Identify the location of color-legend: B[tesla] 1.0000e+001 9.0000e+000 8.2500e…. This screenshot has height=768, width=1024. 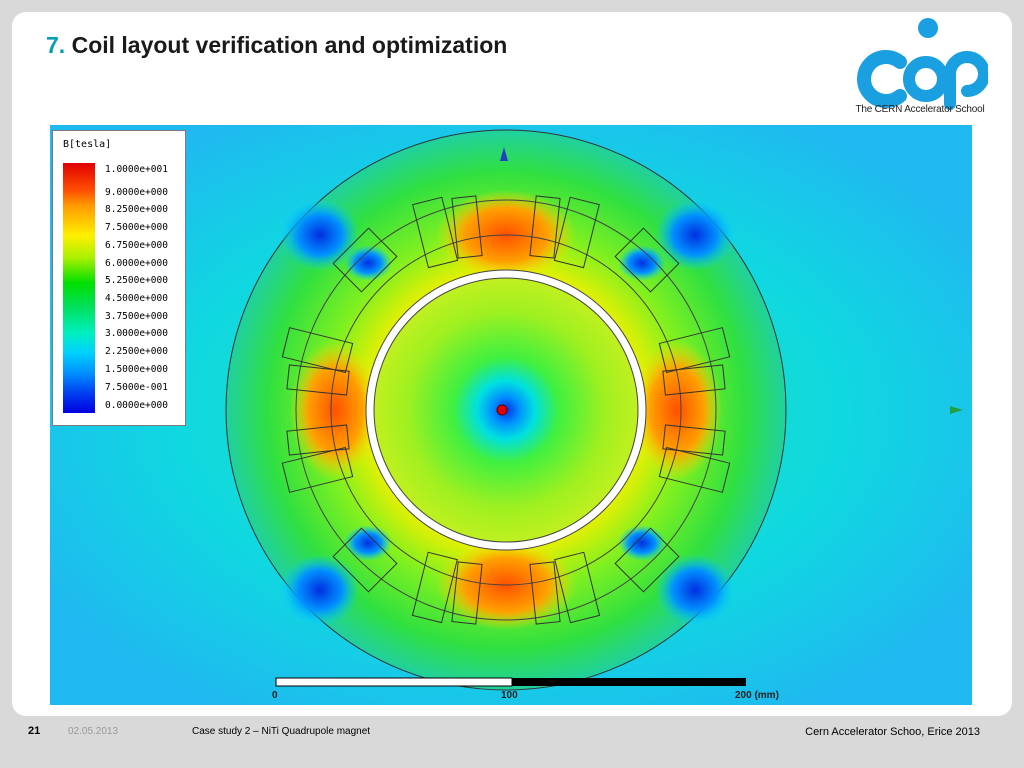
(119, 278).